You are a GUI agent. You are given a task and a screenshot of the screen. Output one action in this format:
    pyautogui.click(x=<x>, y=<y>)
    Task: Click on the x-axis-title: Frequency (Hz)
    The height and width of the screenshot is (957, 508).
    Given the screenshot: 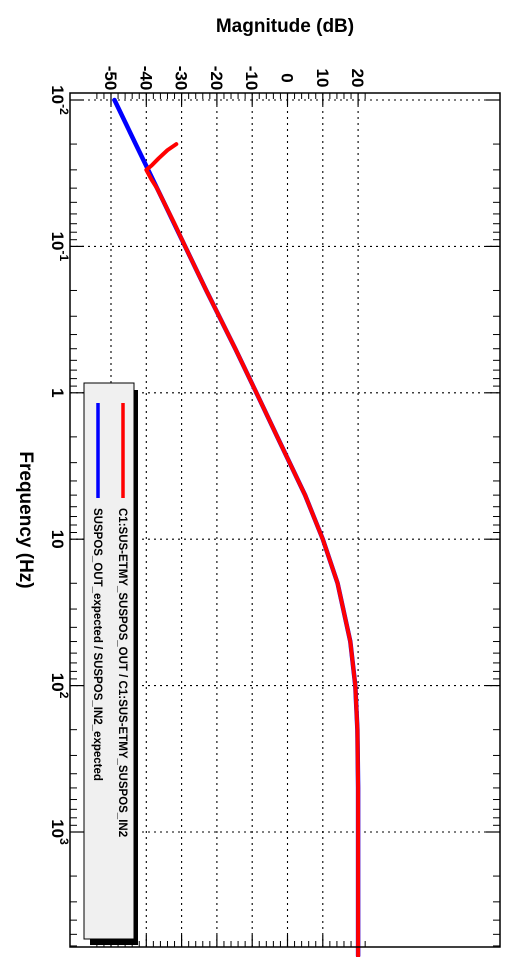 What is the action you would take?
    pyautogui.click(x=25, y=519)
    